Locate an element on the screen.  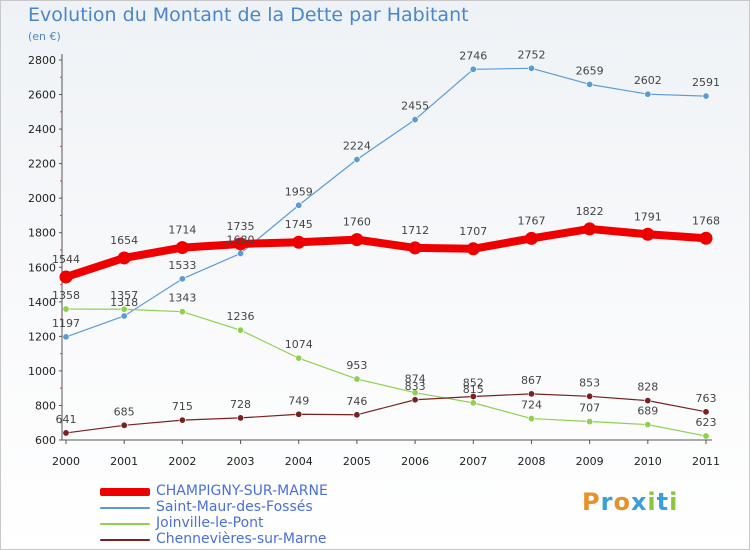
x-tick-label: 2008 is located at coordinates (531, 461).